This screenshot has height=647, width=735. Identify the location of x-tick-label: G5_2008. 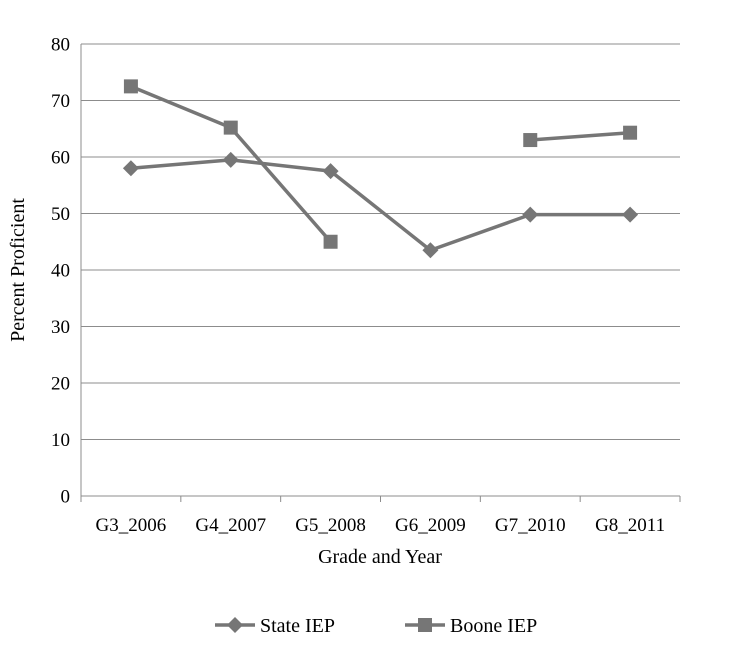
(330, 525).